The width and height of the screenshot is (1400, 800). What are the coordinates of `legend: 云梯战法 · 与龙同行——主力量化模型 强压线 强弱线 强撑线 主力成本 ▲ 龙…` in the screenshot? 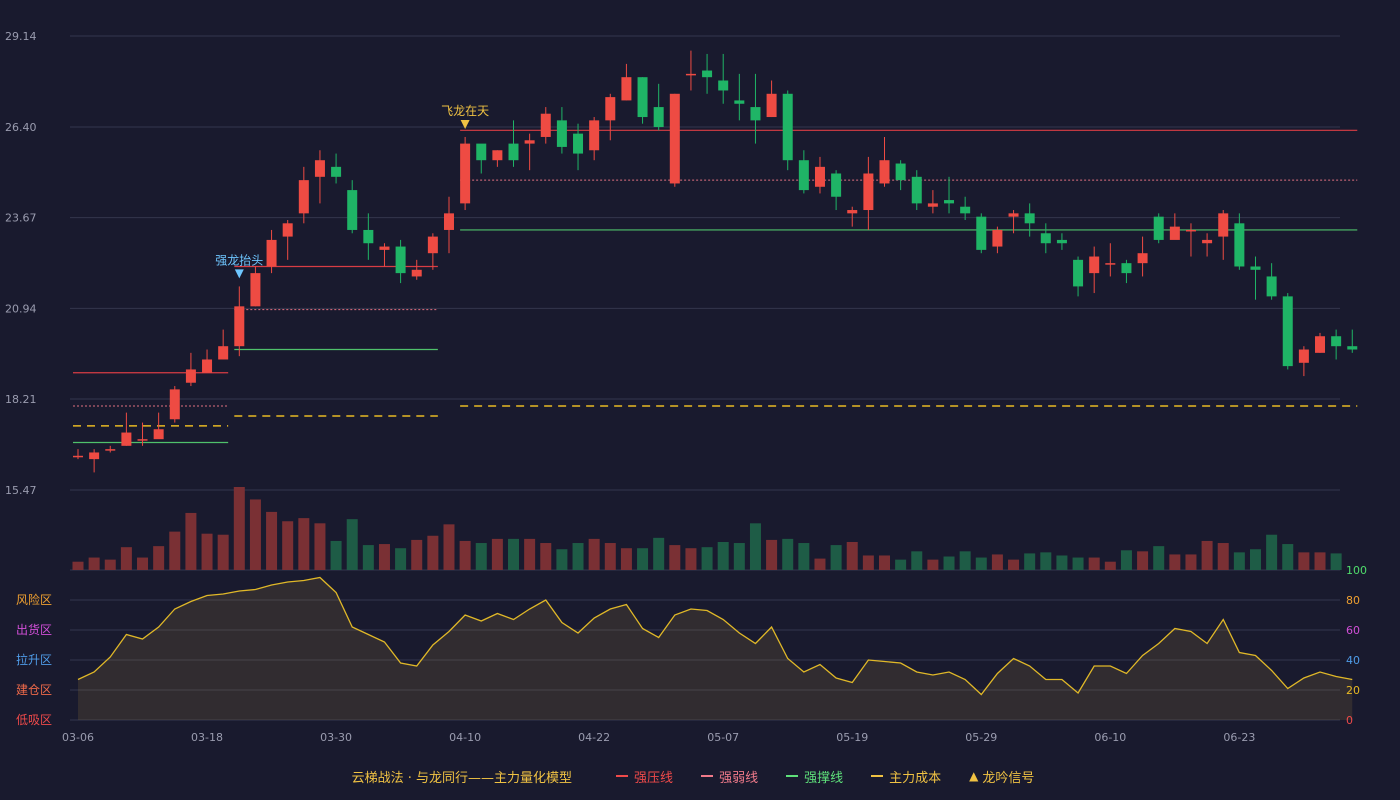 It's located at (700, 776).